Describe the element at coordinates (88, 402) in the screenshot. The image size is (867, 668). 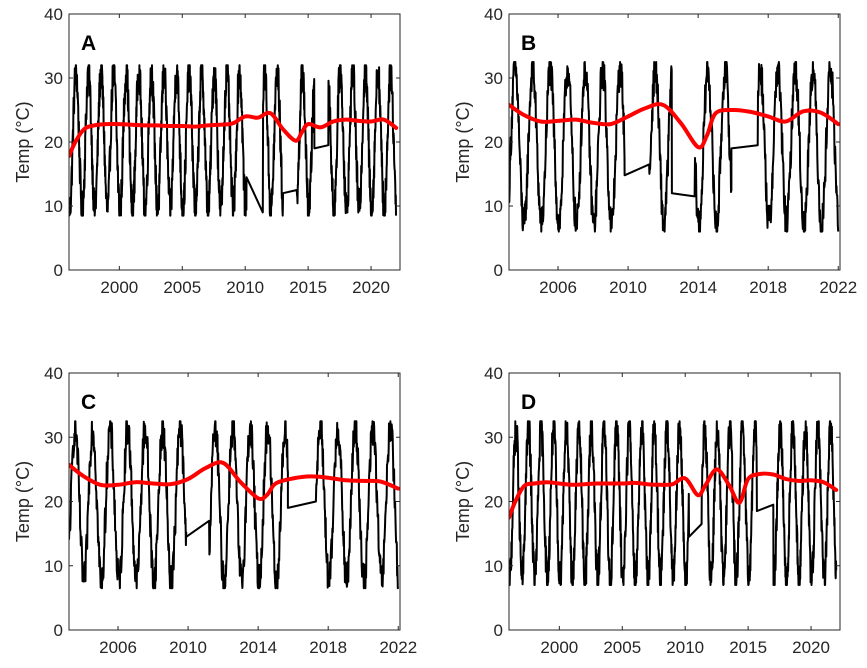
I see `panel-letter: C` at that location.